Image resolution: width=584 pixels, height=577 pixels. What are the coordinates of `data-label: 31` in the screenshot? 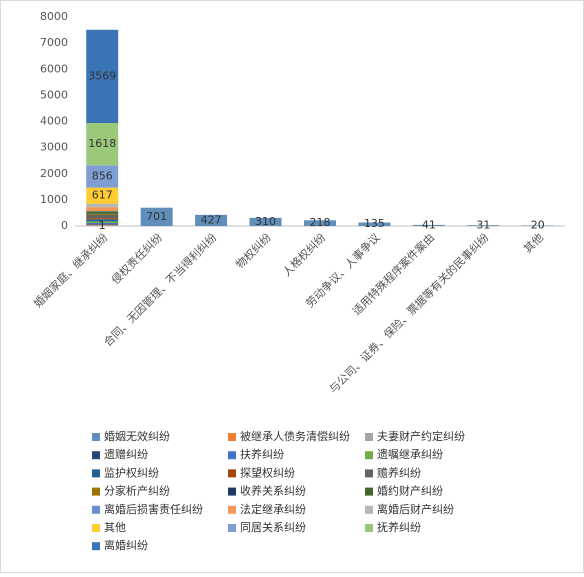 It's located at (483, 225).